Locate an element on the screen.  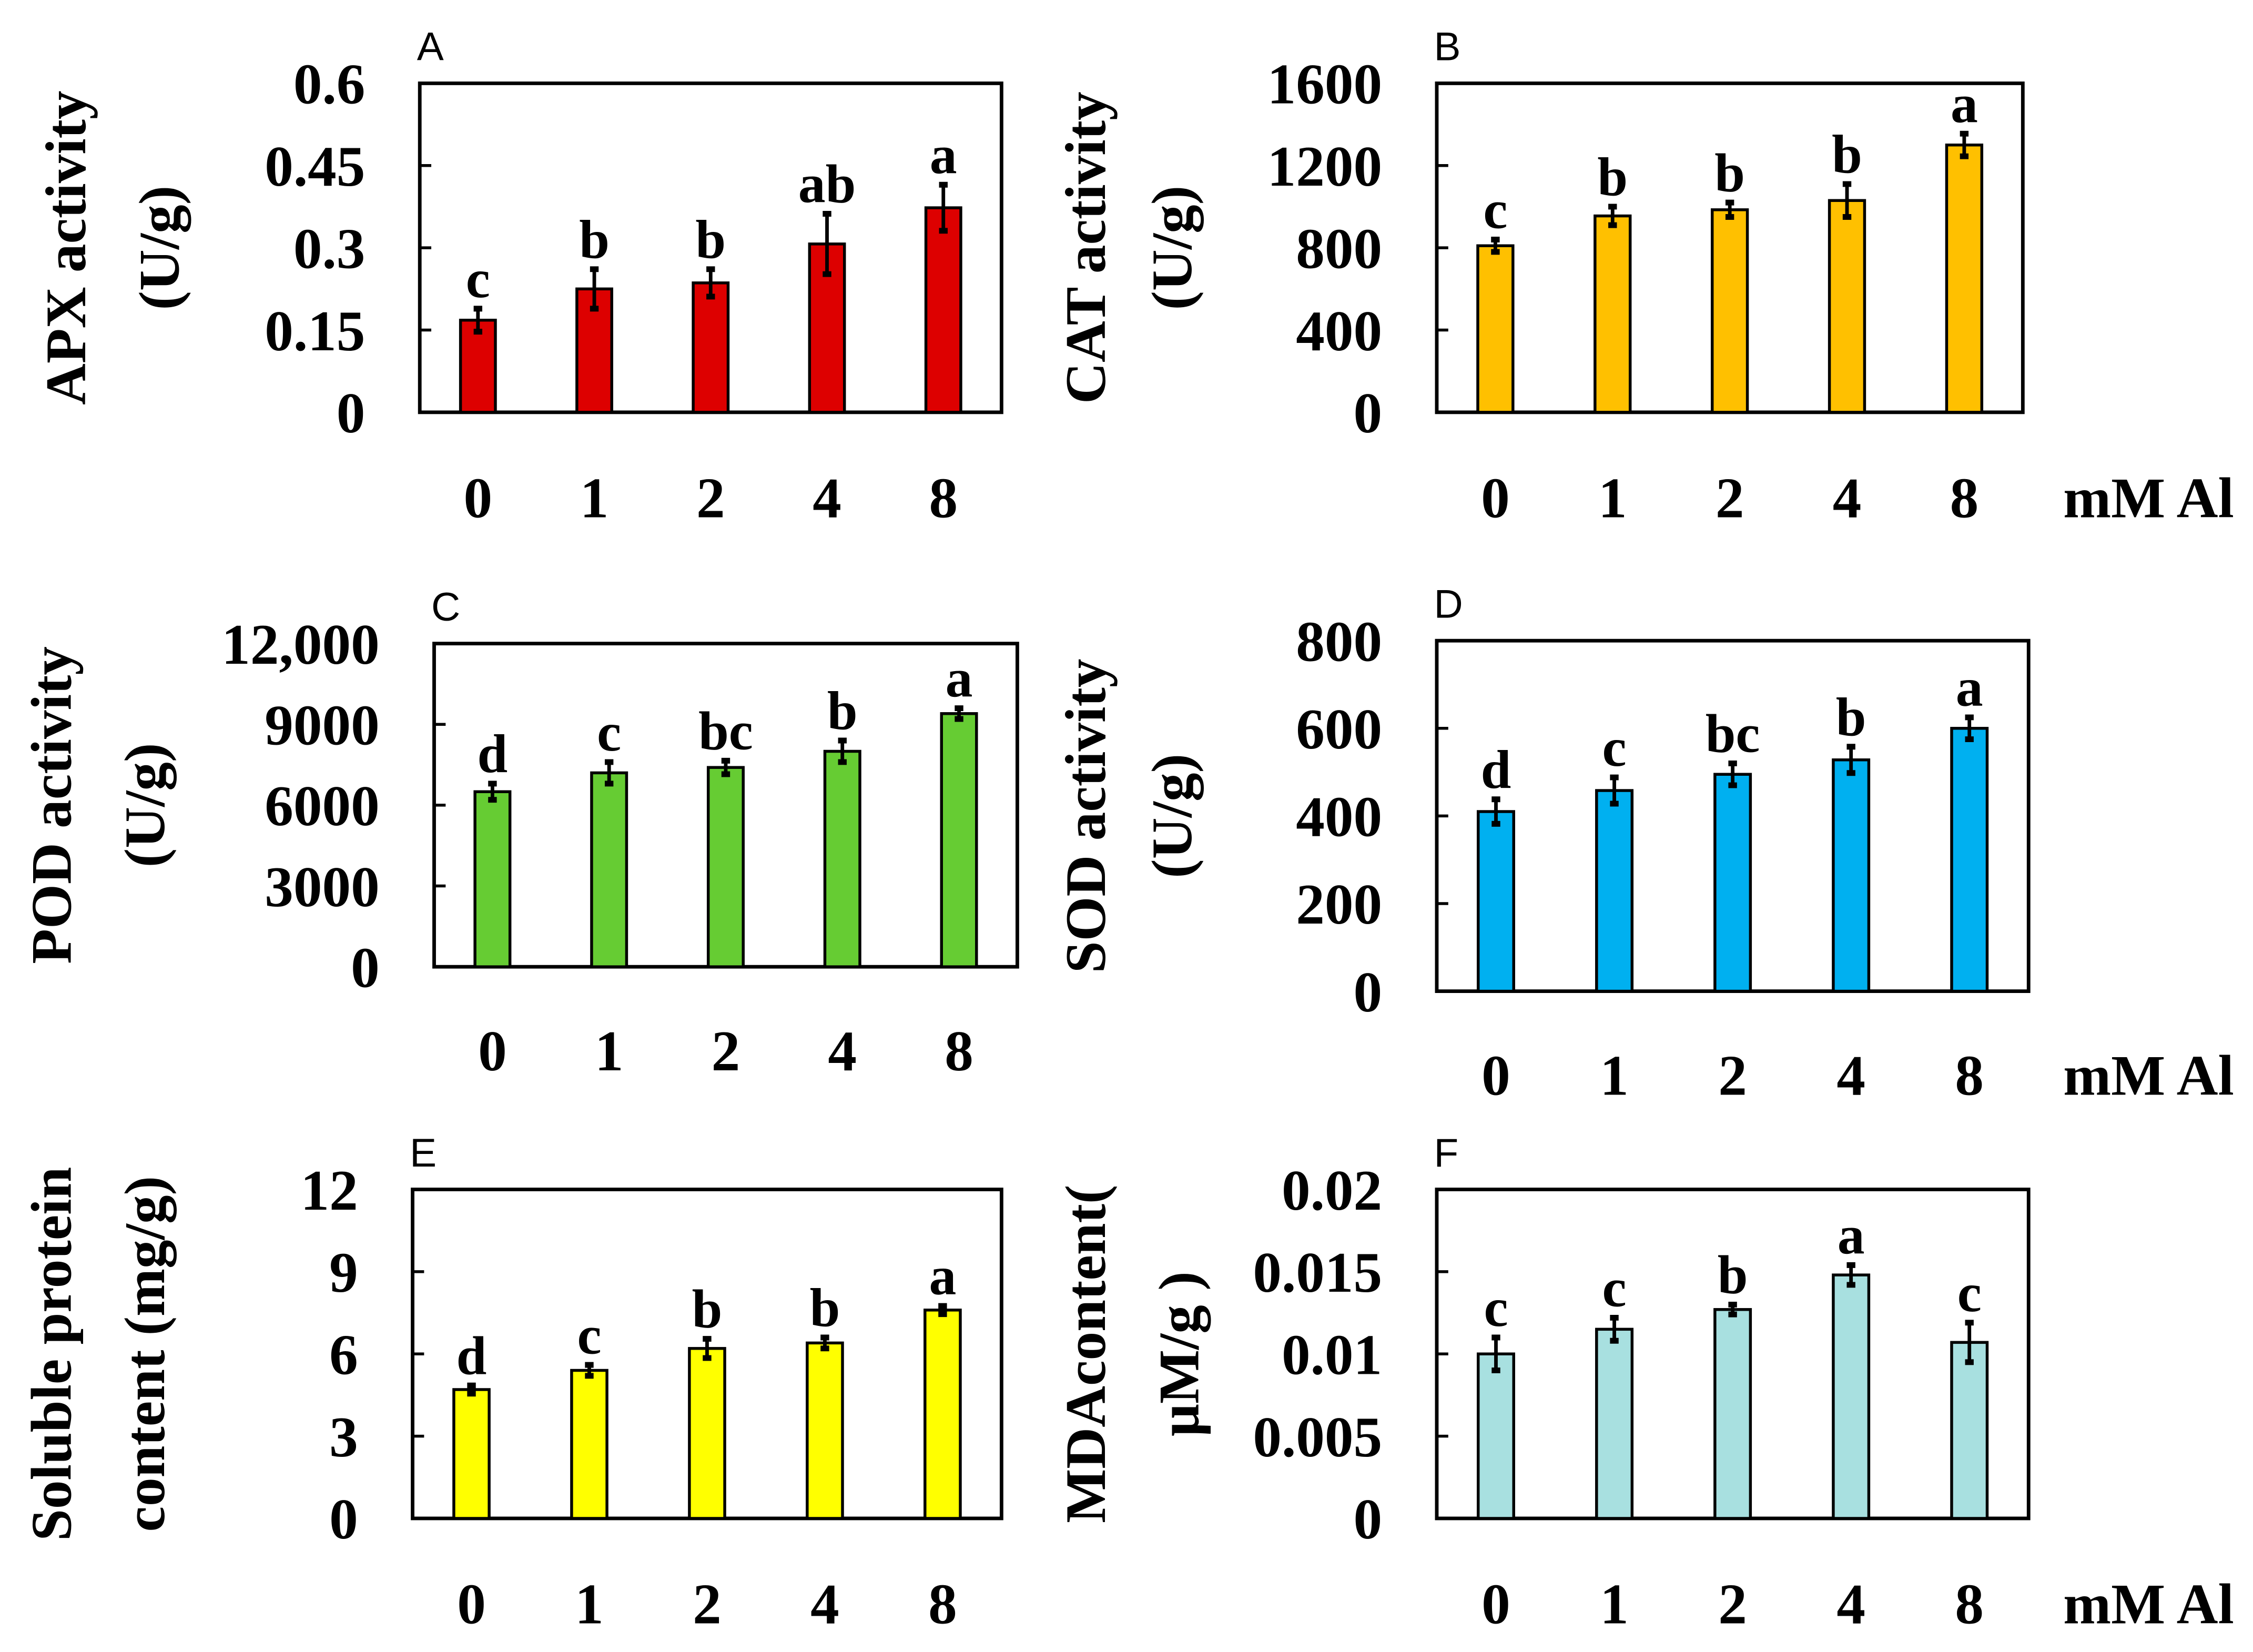
y-tick-label: 12,000 is located at coordinates (300, 645).